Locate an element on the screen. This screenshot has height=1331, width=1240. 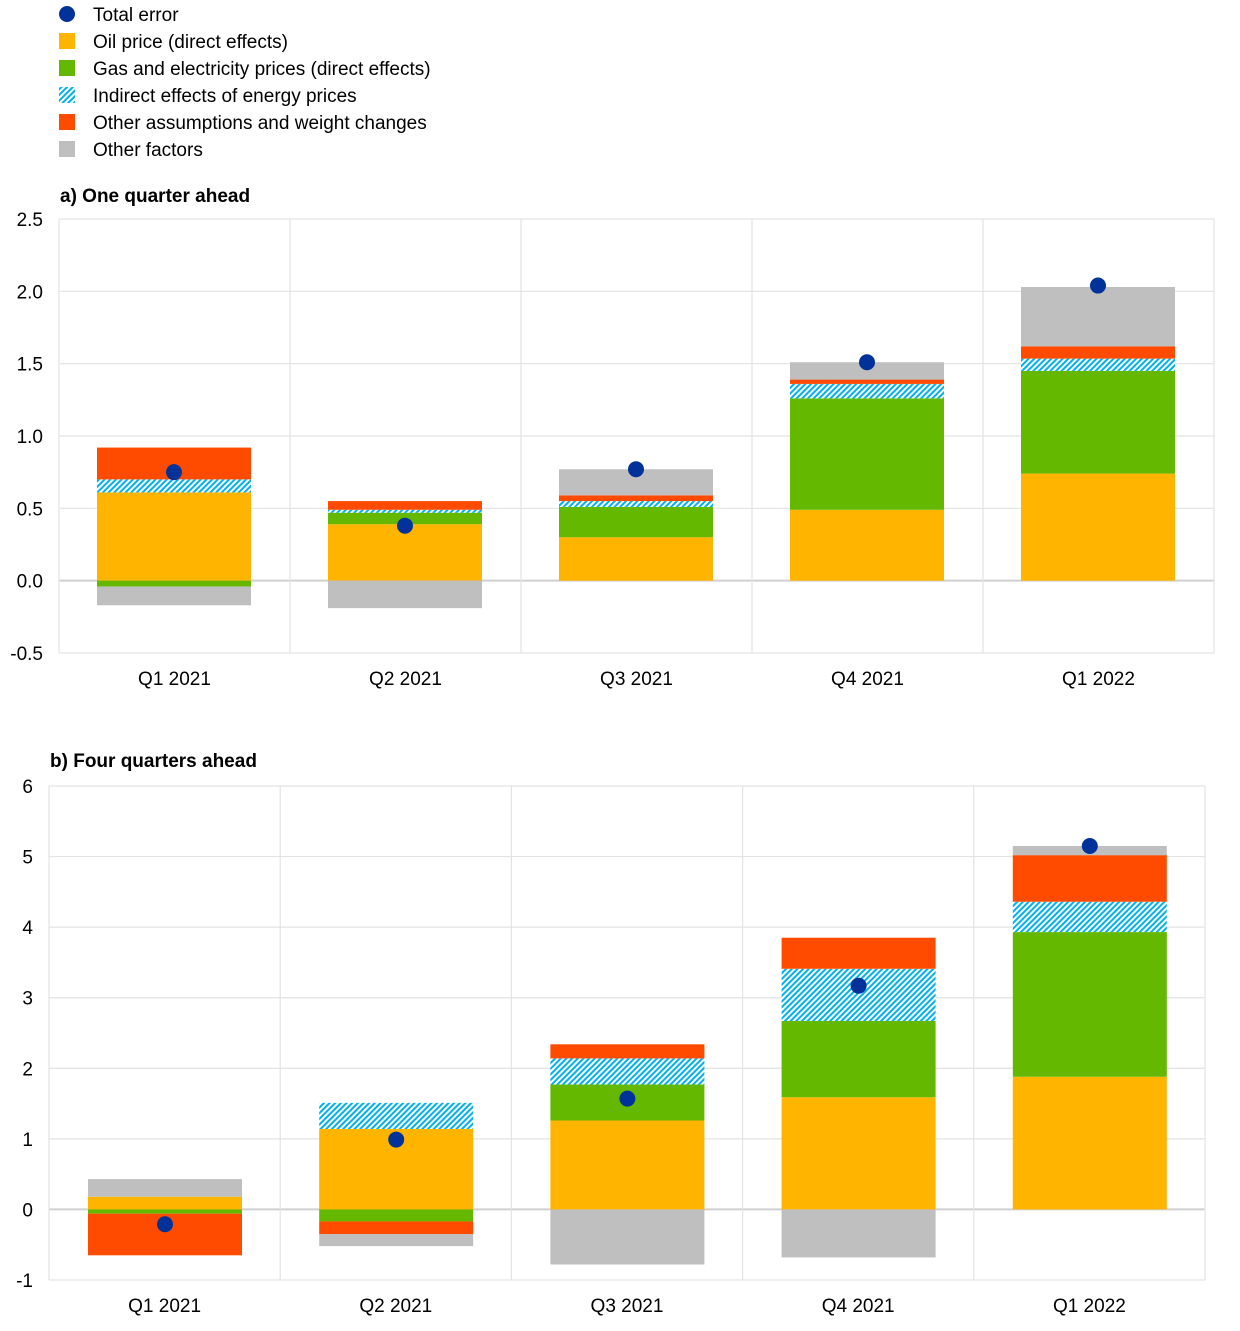
y-tick-label: 1.5 is located at coordinates (30, 365).